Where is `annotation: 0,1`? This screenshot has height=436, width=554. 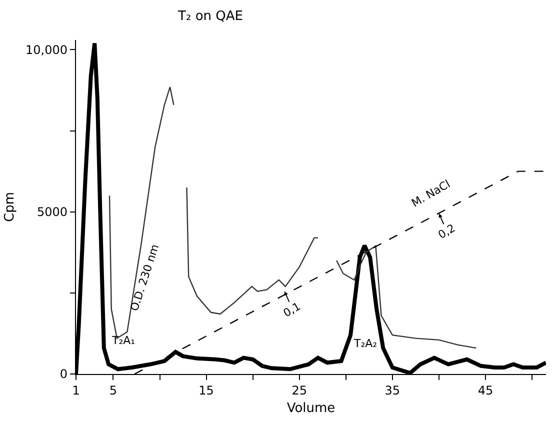 annotation: 0,1 is located at coordinates (292, 310).